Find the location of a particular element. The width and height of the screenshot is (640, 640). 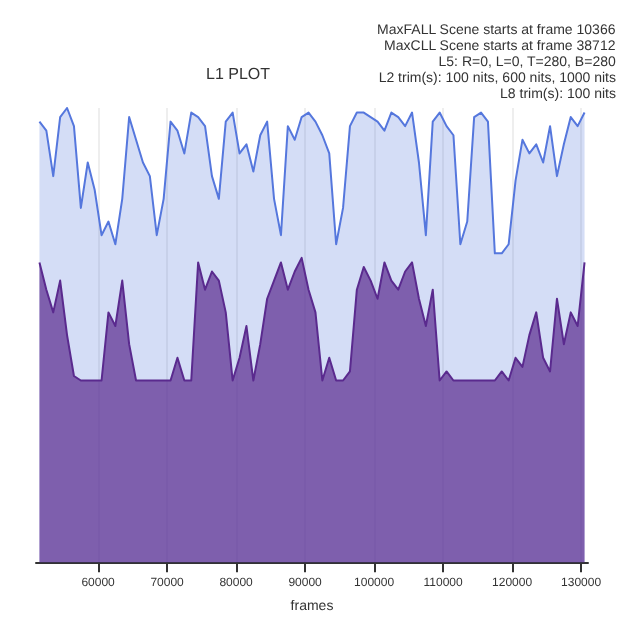

chart-title: L1 PLOT is located at coordinates (238, 74).